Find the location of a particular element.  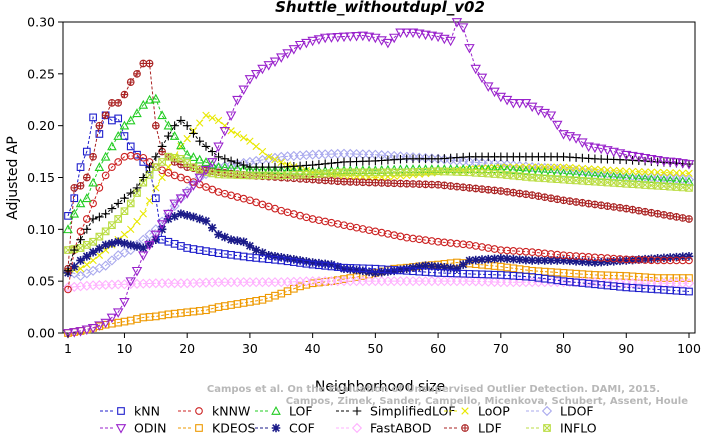

x-tick-label: 40 is located at coordinates (313, 348).